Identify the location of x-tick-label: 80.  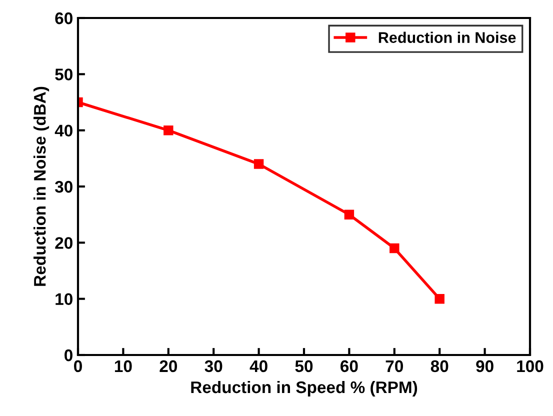
(439, 366).